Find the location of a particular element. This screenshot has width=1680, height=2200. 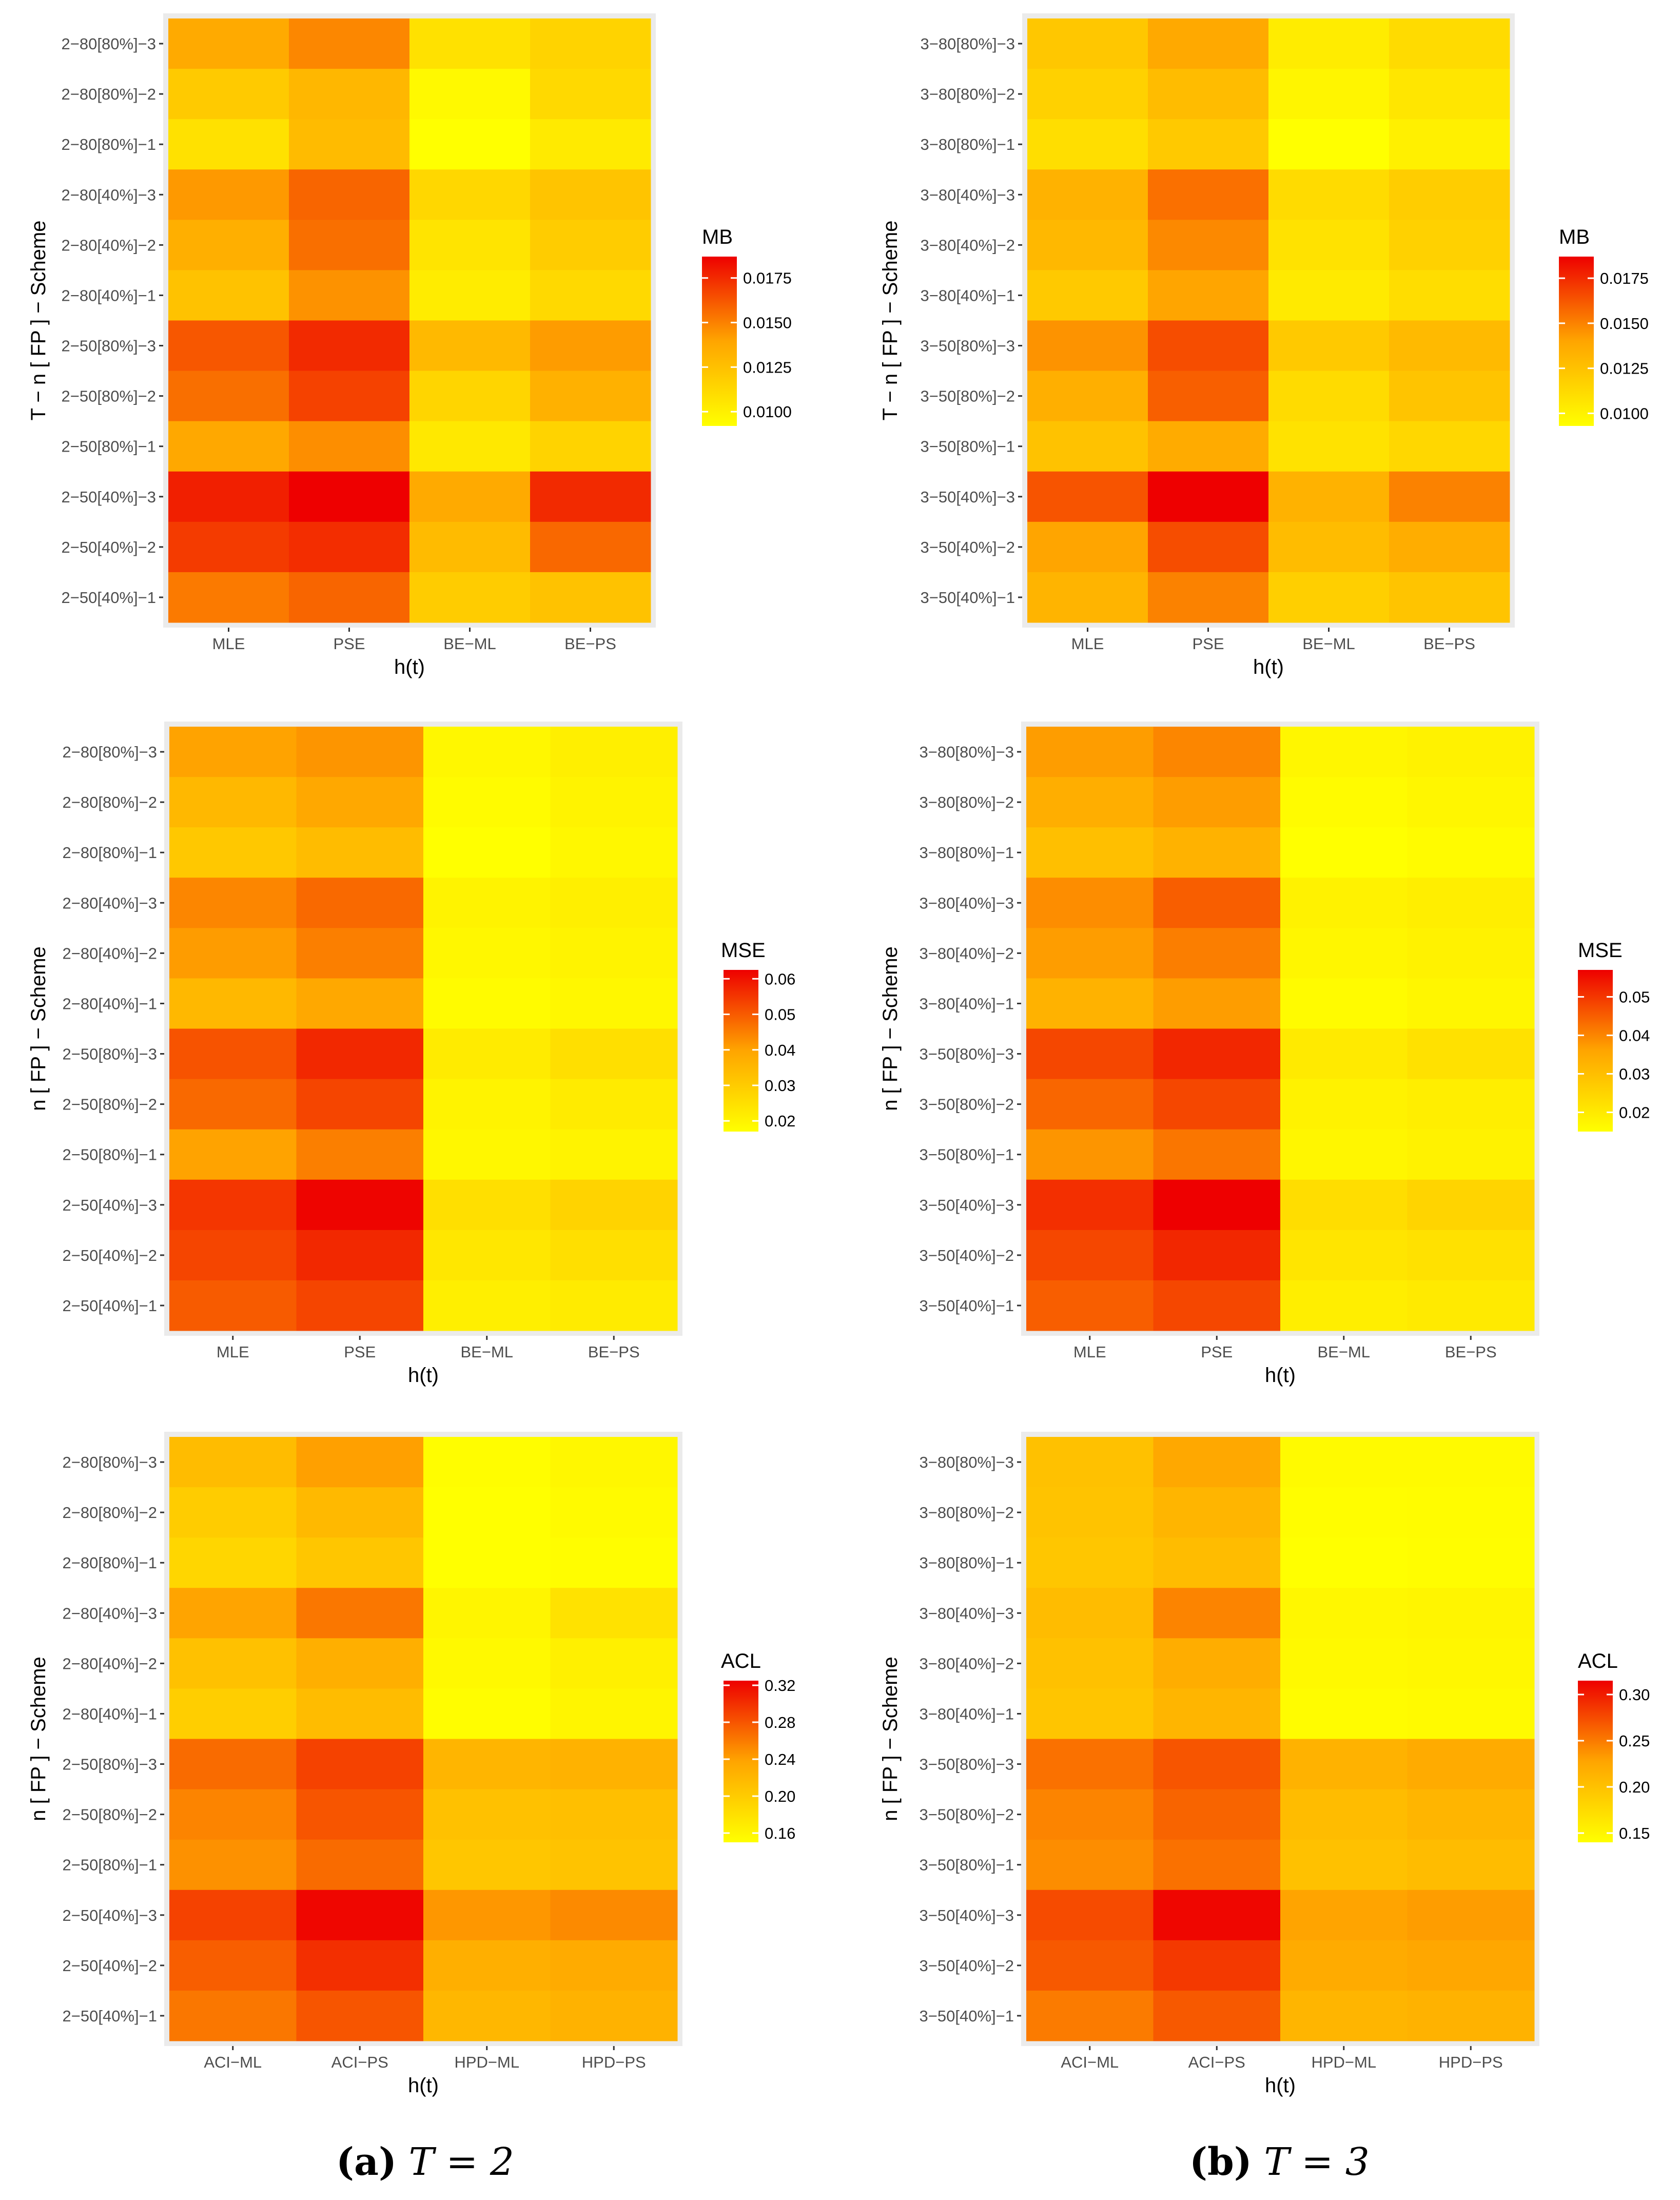

y-tick-label: 2−80[40%]−2 is located at coordinates (110, 1663).